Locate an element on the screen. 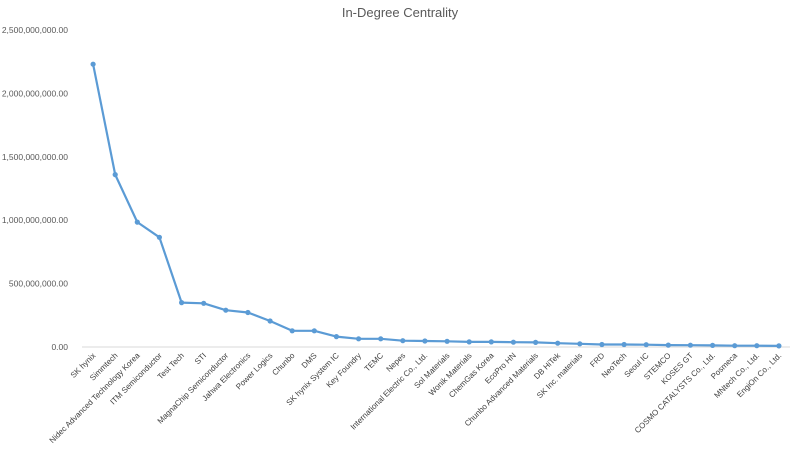  x-tick-label: FRD is located at coordinates (597, 360).